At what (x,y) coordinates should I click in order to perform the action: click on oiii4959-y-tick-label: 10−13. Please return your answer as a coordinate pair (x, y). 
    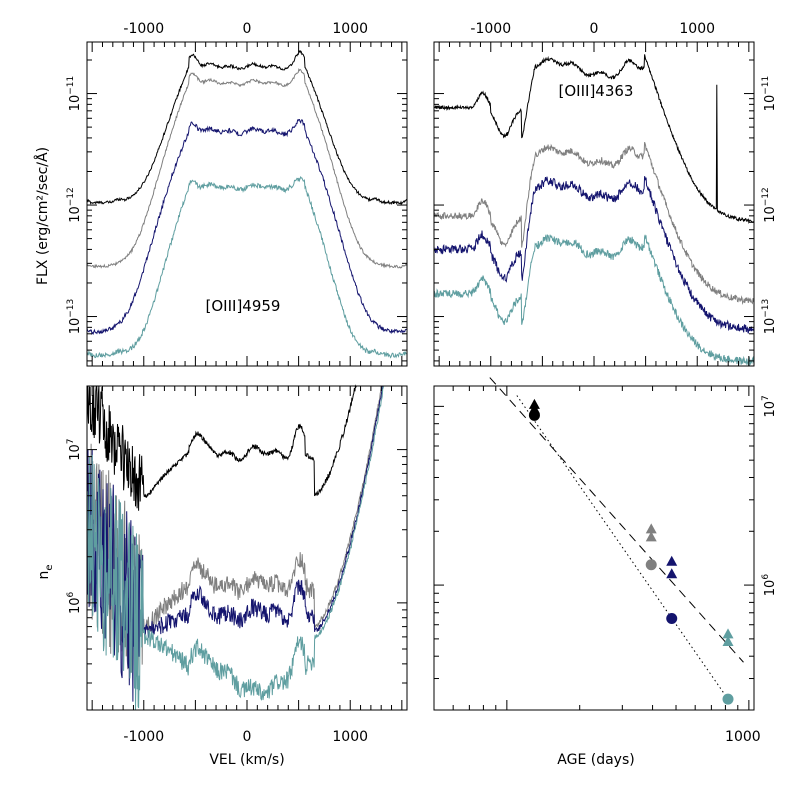
    Looking at the image, I should click on (74, 317).